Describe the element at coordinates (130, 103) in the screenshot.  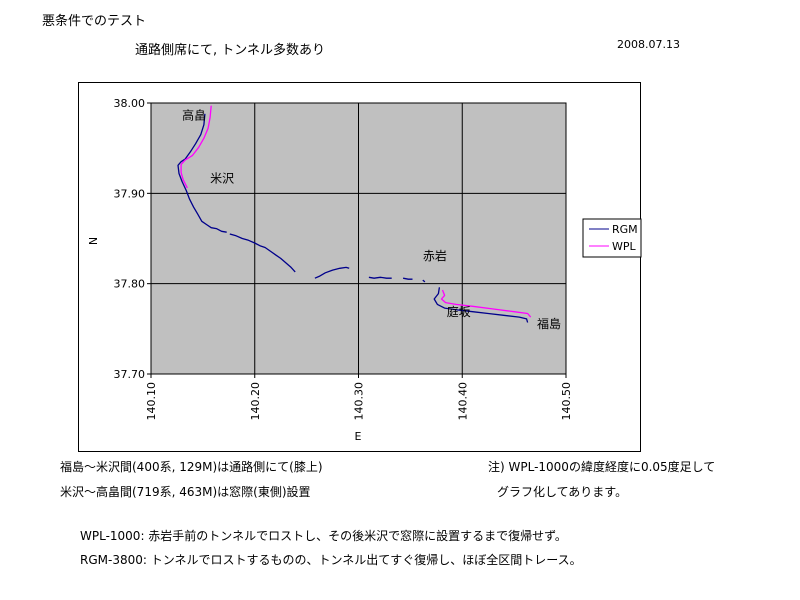
I see `y-tick-label: 38.00` at that location.